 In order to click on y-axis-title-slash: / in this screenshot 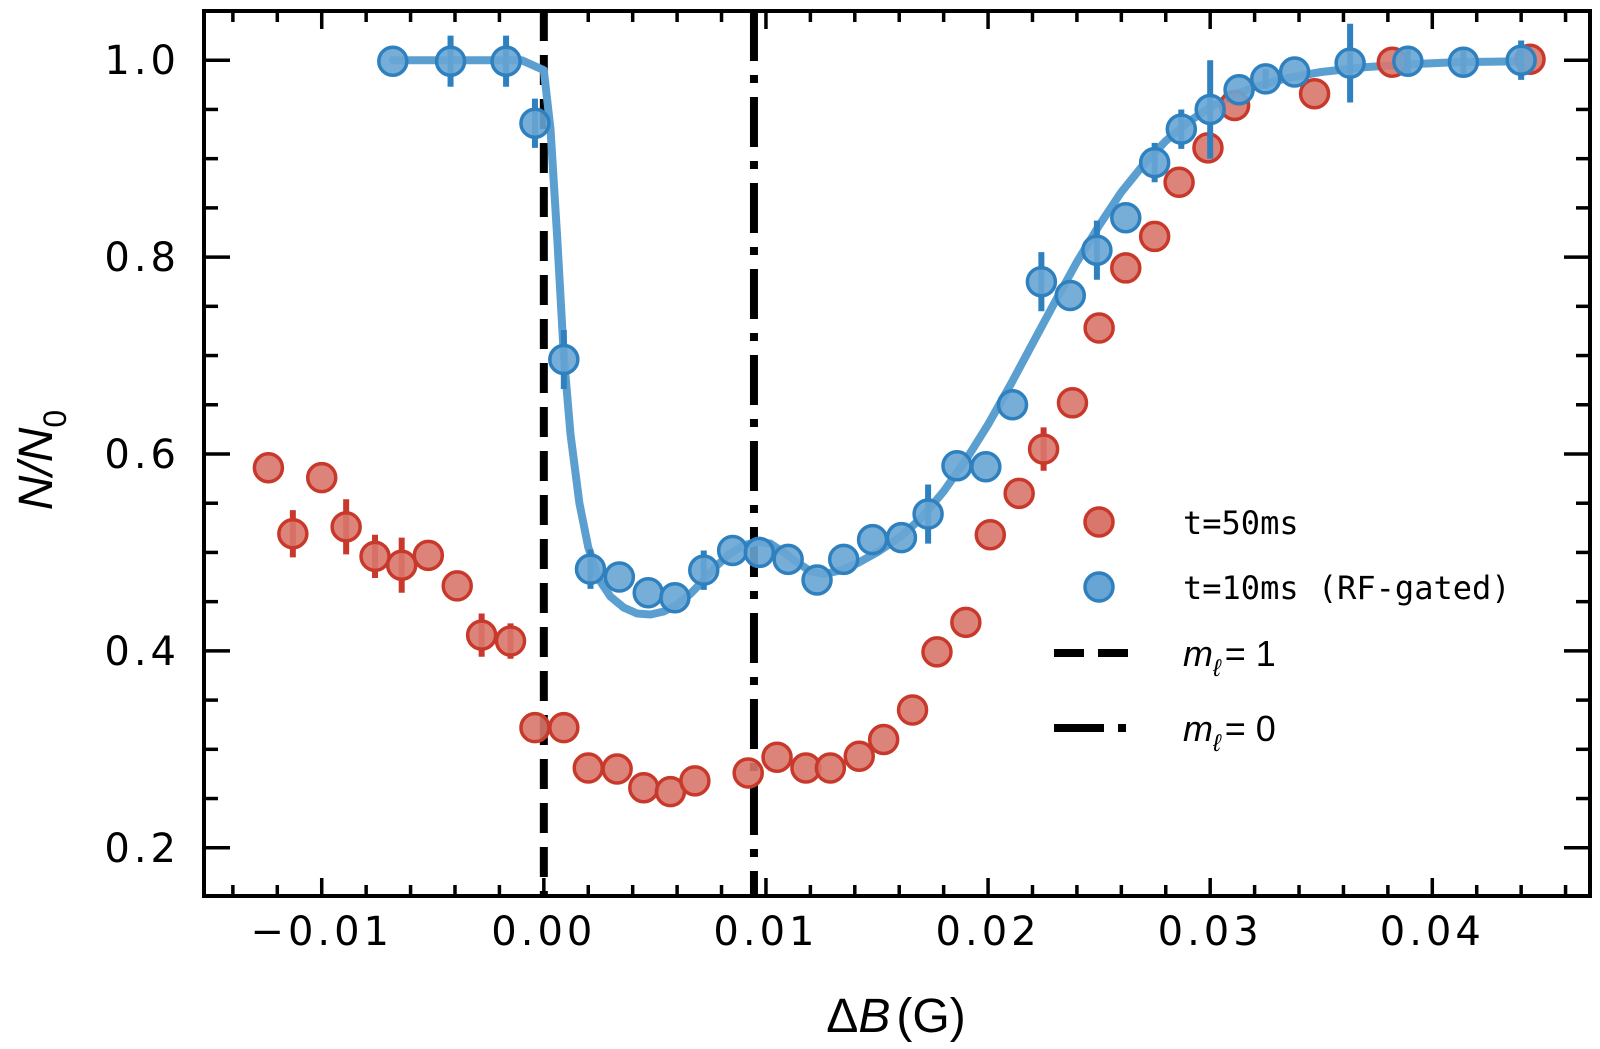, I will do `click(36, 468)`.